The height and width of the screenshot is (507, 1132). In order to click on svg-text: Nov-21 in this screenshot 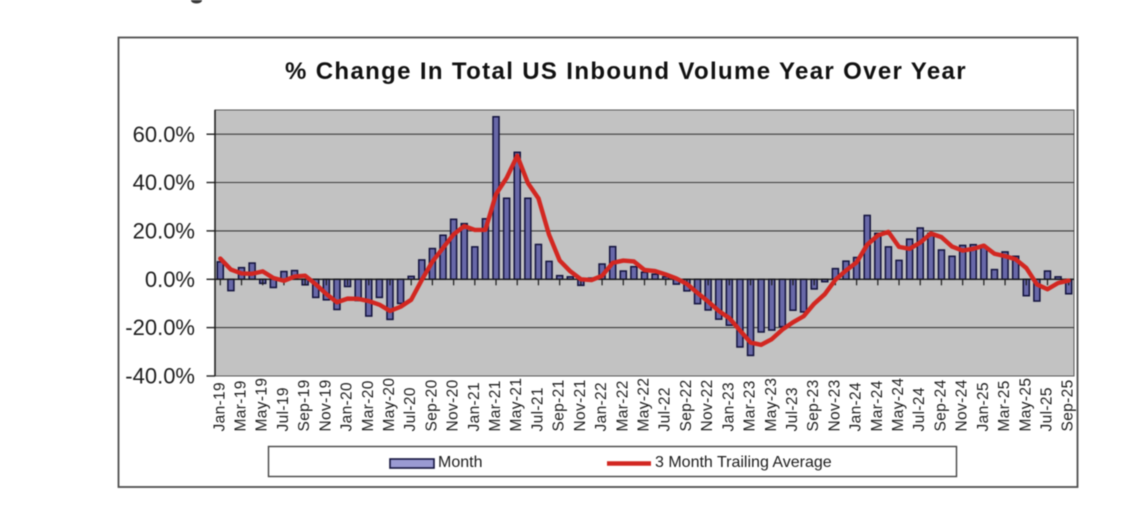, I will do `click(580, 405)`.